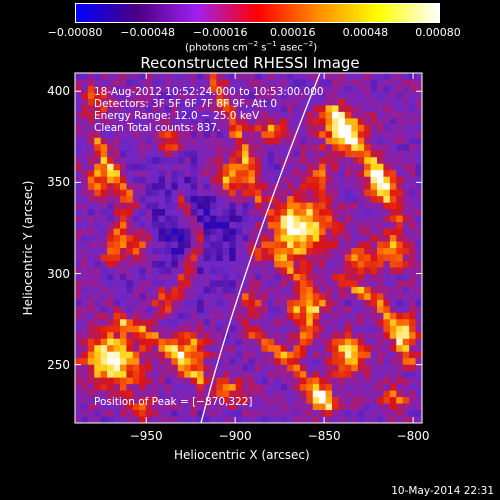 The image size is (500, 500). I want to click on colorbar-tick-label: −0.00016, so click(220, 32).